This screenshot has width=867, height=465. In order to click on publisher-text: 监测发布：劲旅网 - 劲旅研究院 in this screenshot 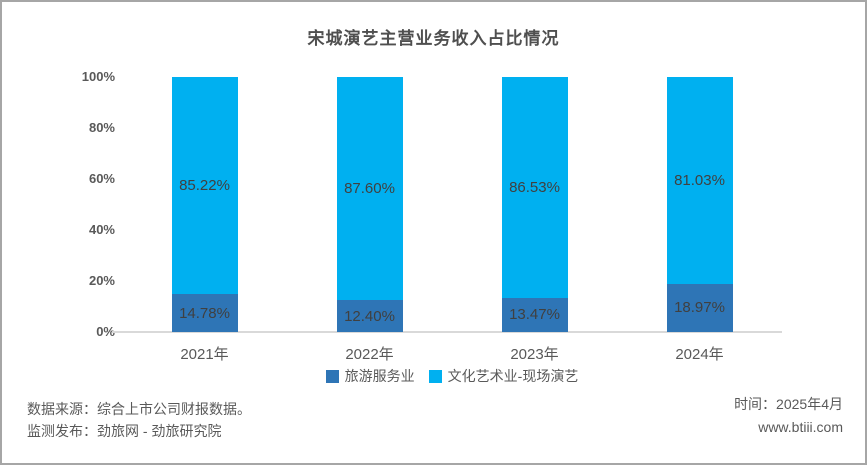, I will do `click(124, 431)`.